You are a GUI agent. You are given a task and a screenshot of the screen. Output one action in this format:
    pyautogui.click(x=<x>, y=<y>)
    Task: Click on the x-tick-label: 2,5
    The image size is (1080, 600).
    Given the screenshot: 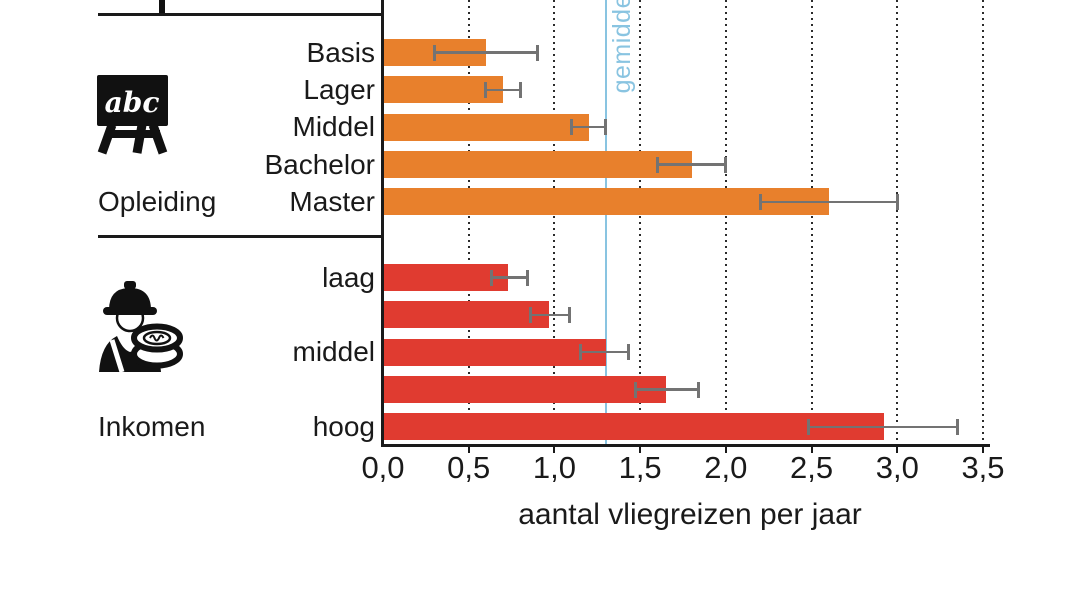 What is the action you would take?
    pyautogui.click(x=812, y=467)
    